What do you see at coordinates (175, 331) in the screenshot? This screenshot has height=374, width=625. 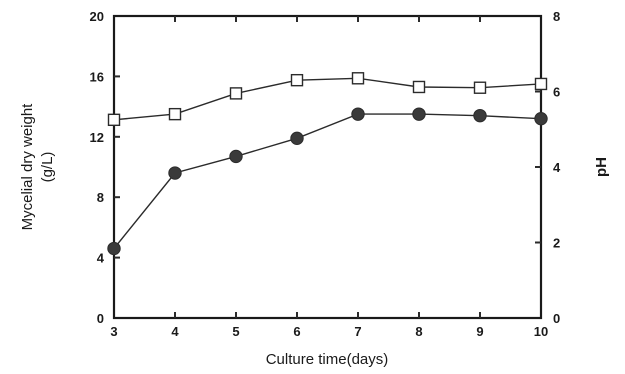 I see `x-tick-label: 4` at bounding box center [175, 331].